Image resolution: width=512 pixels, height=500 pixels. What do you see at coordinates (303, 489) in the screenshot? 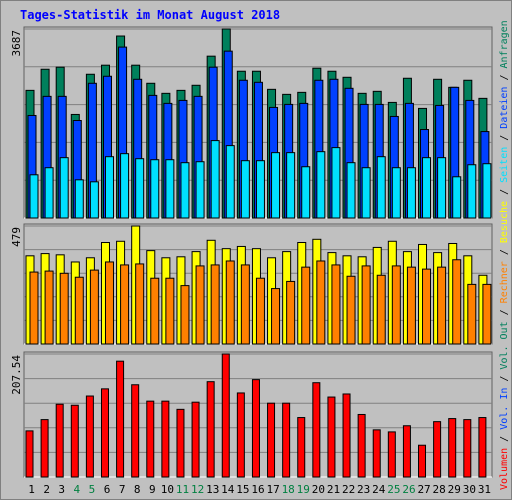
I see `x-tick-label: 19` at bounding box center [303, 489].